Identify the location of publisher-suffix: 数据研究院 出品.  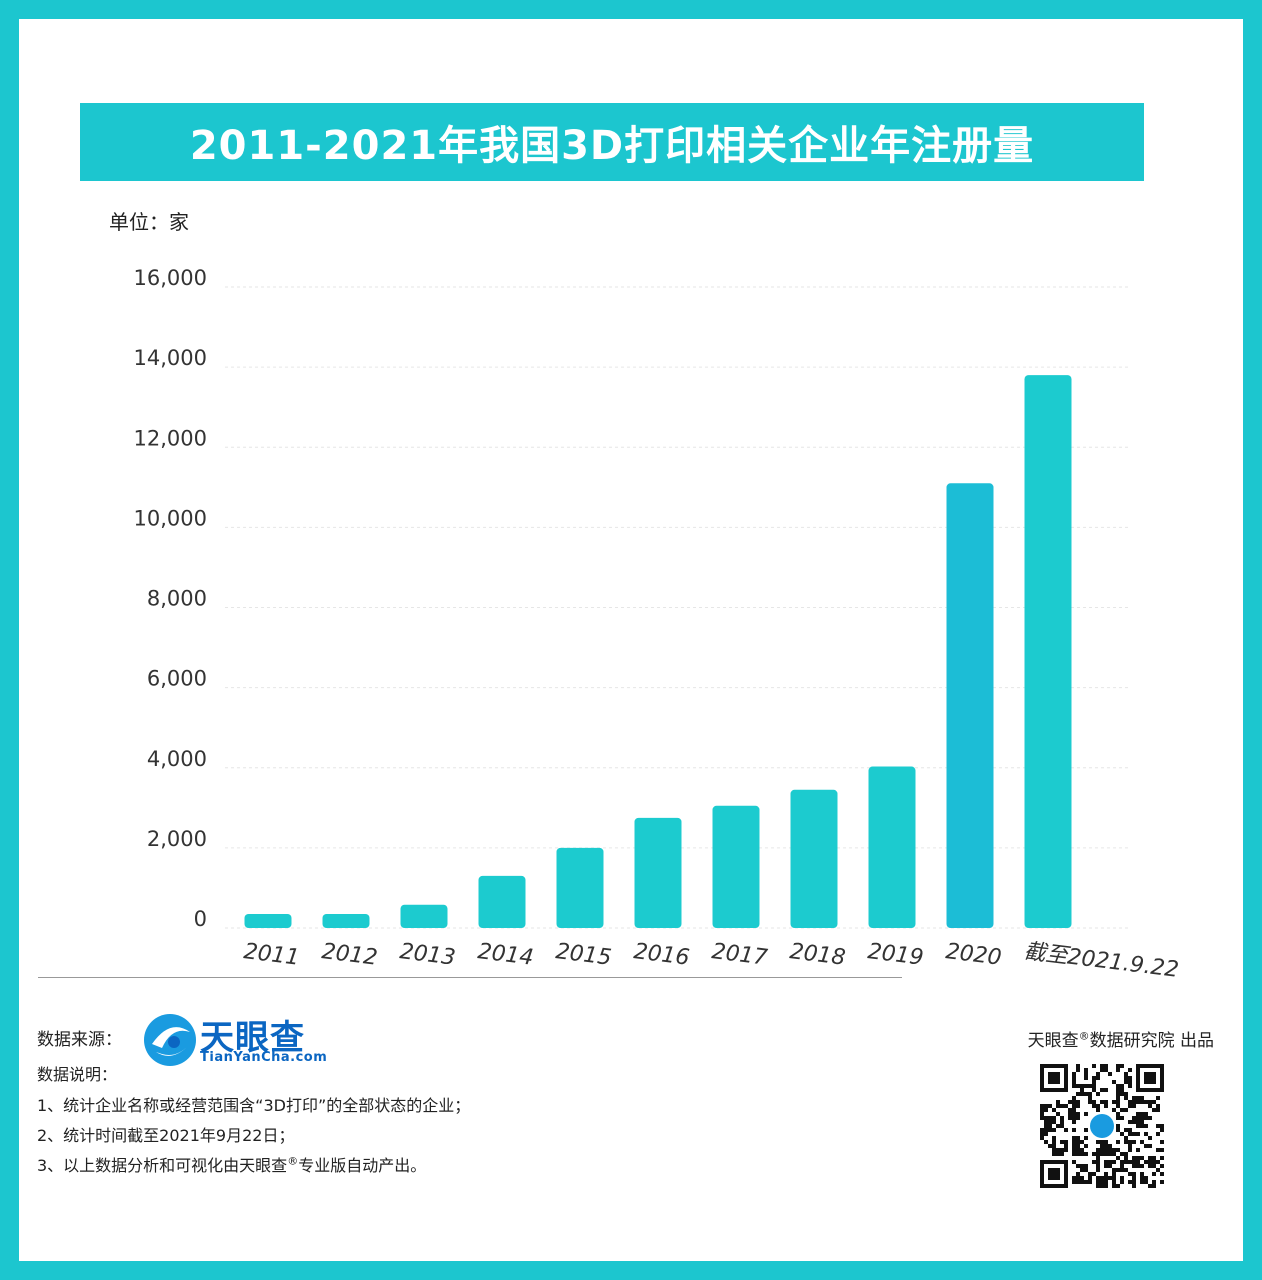
(1151, 1041).